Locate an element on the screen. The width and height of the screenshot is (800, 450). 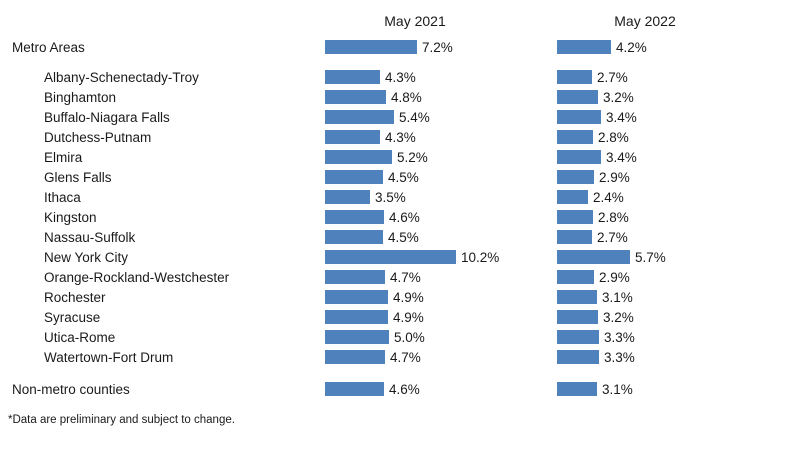
bar-row: Syracuse 4.9% 3.2% is located at coordinates (400, 317).